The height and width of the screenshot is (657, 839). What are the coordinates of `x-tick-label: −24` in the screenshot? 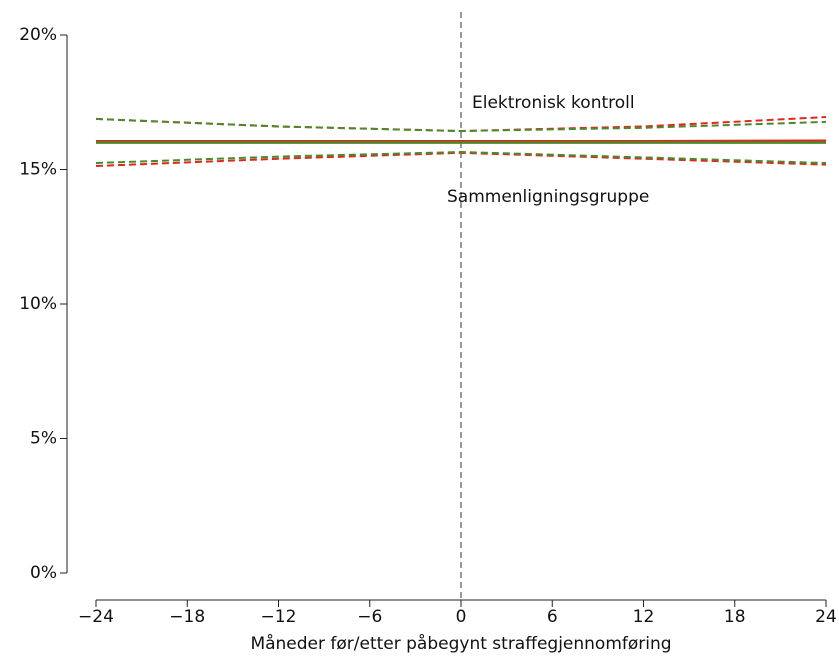 It's located at (96, 617).